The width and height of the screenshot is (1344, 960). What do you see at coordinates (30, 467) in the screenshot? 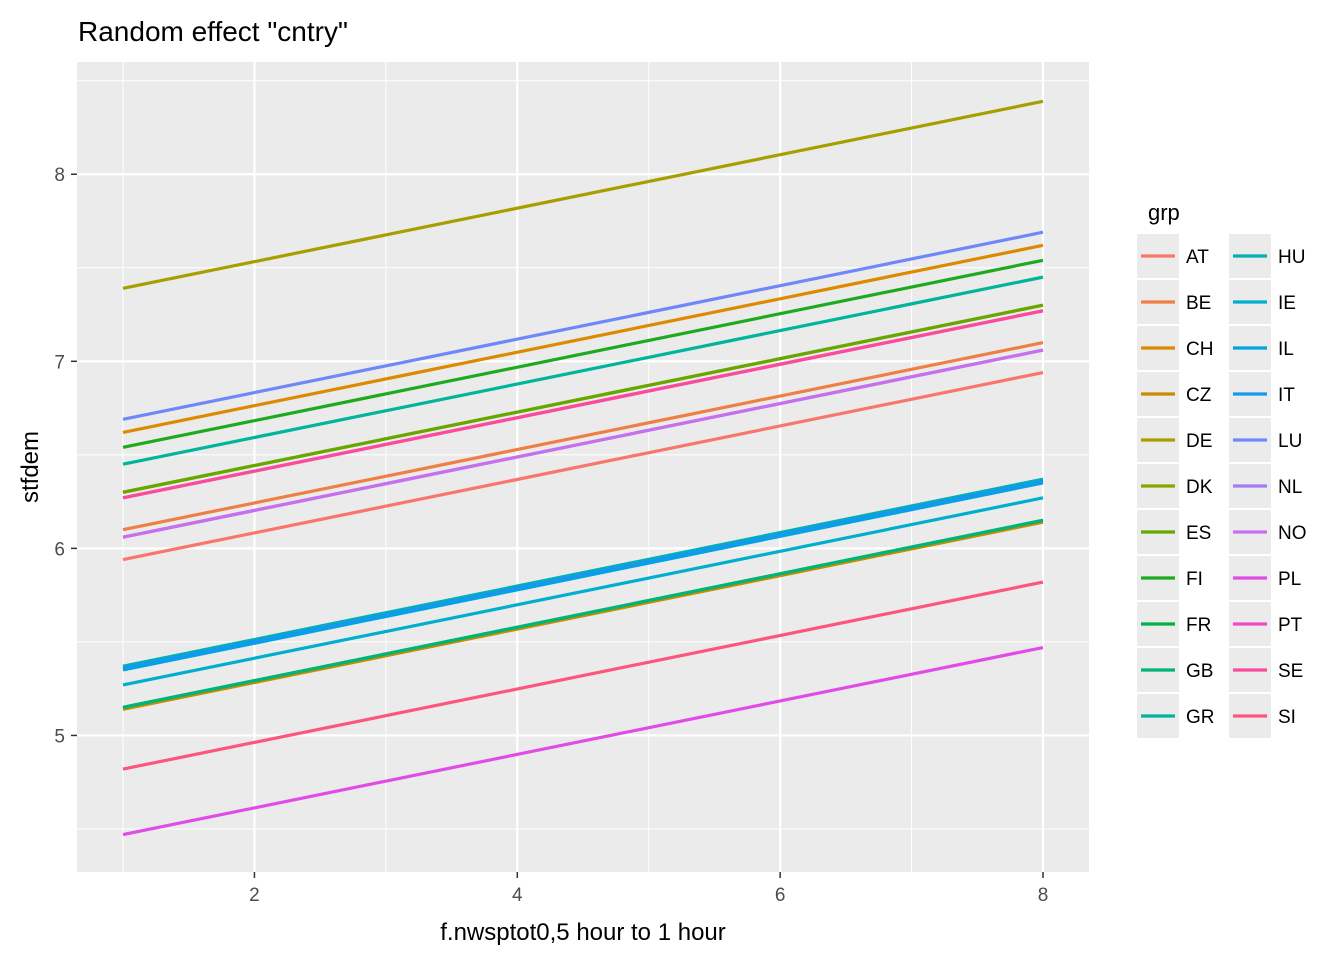
I see `y-axis-label: stfdem` at bounding box center [30, 467].